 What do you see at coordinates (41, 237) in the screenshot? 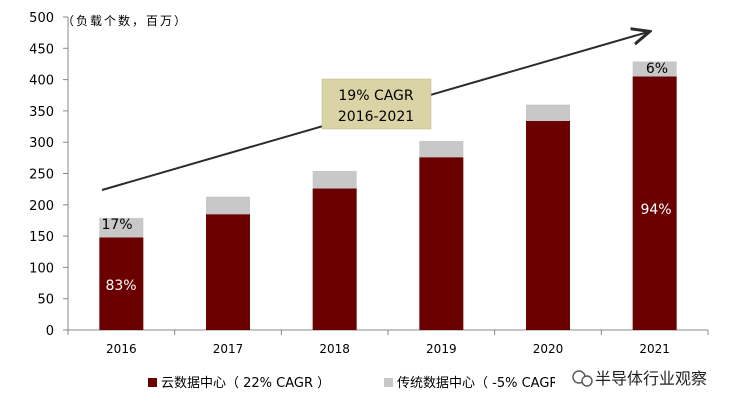
I see `y-tick-label: 150` at bounding box center [41, 237].